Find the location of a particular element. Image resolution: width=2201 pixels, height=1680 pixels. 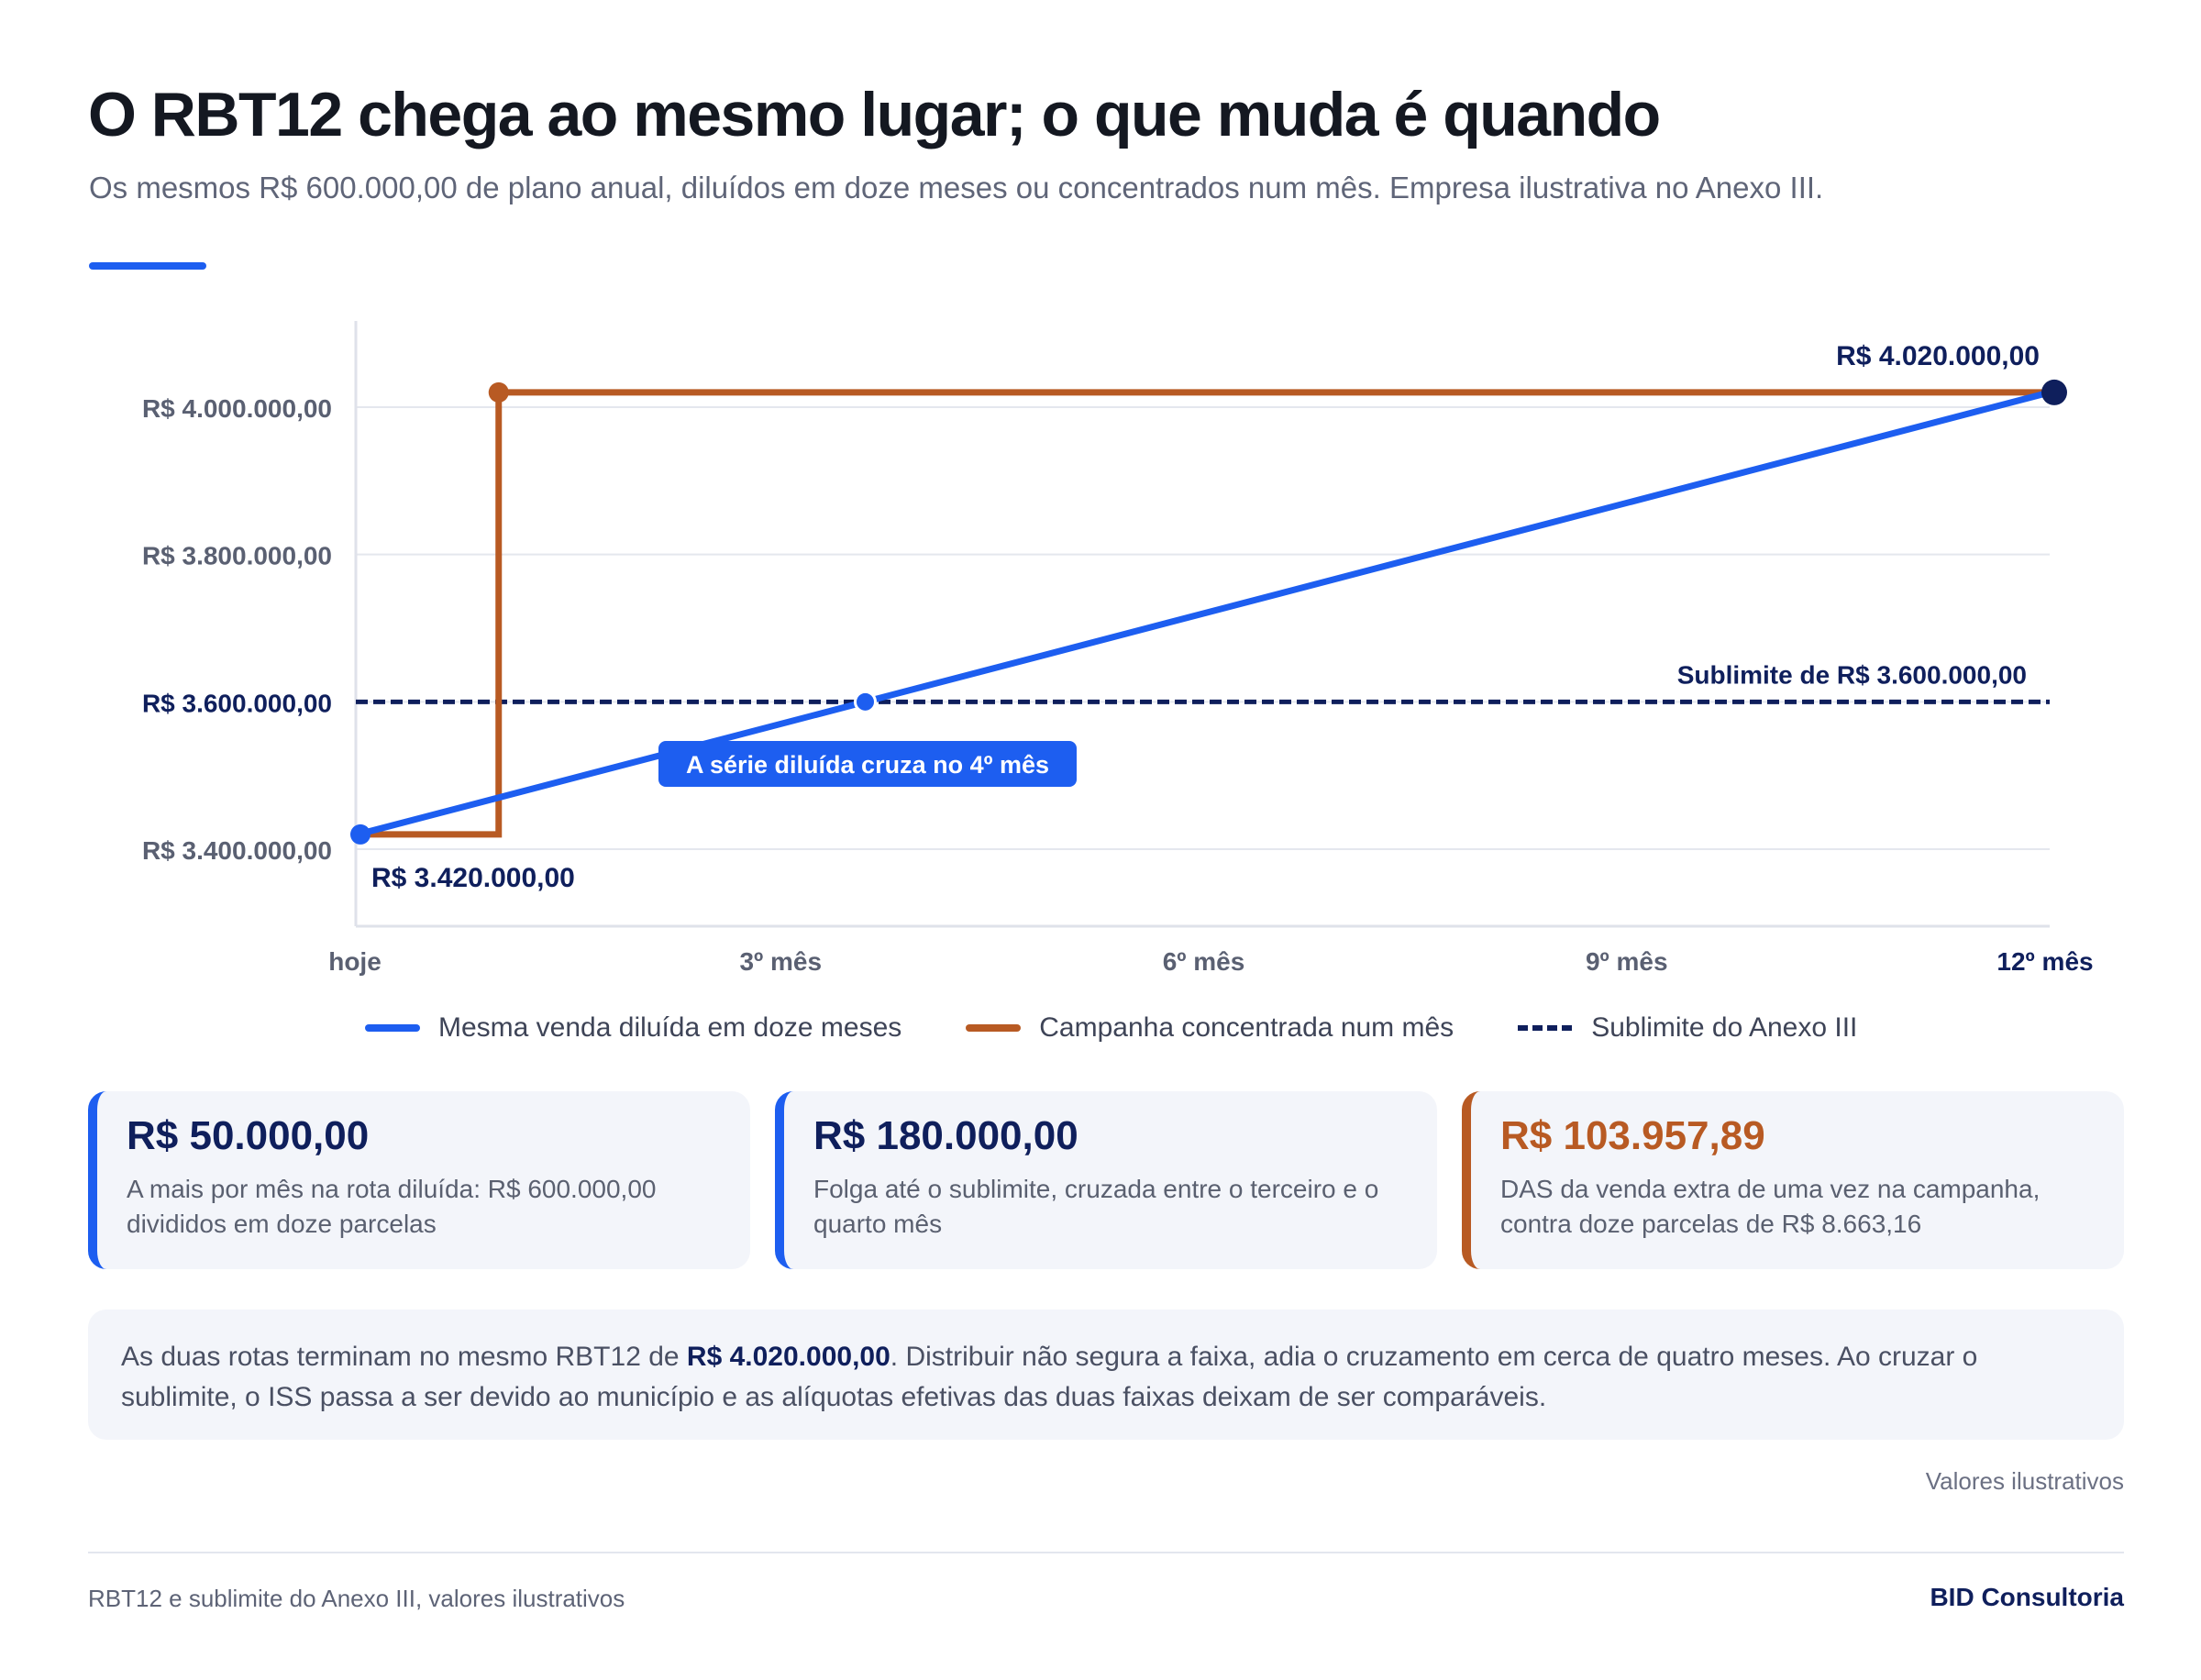

card-value: R$ 180.000,00 is located at coordinates (946, 1135).